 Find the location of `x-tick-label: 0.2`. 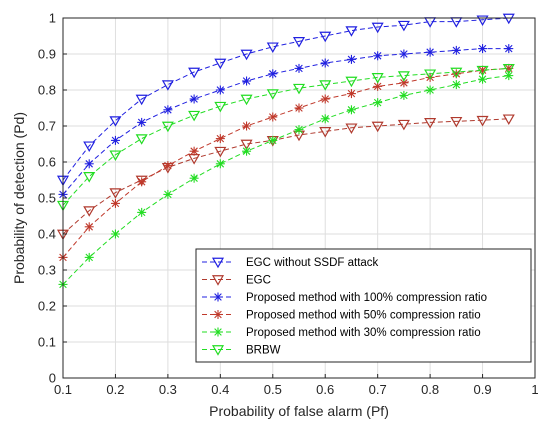

x-tick-label: 0.2 is located at coordinates (115, 389).